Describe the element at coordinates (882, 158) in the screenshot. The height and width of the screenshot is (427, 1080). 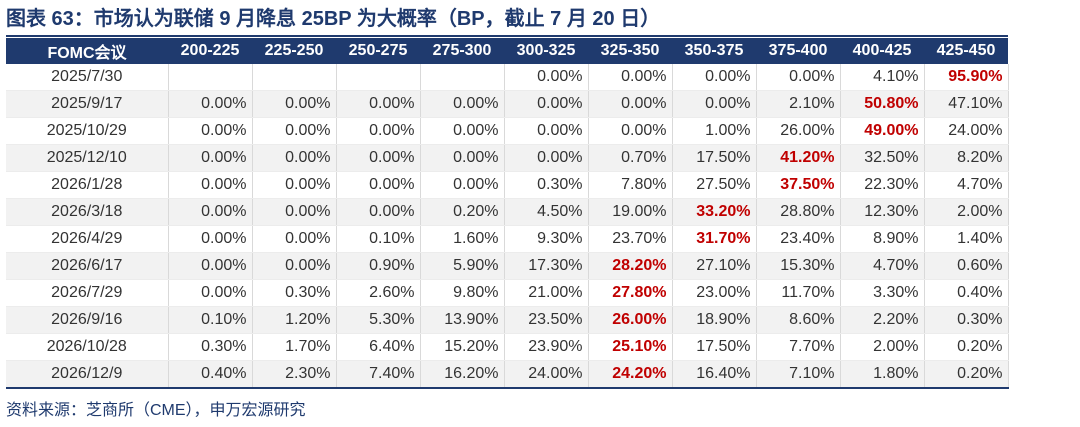
I see `probability-cell: 32.50%` at that location.